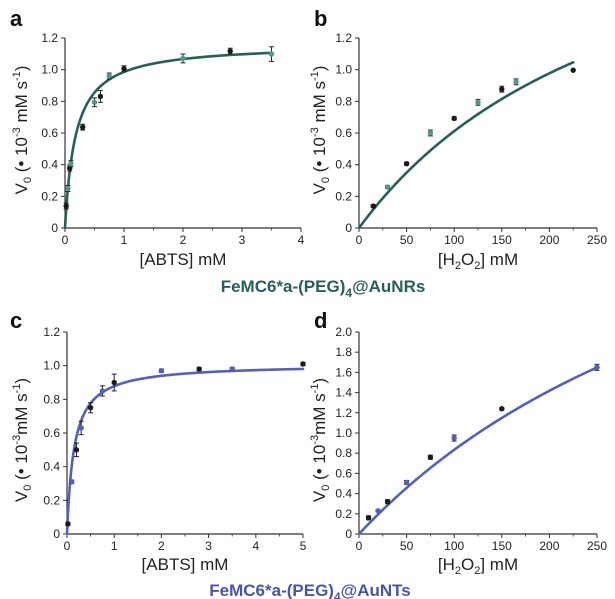 The width and height of the screenshot is (615, 599). What do you see at coordinates (303, 546) in the screenshot?
I see `x-tick-label: 5` at bounding box center [303, 546].